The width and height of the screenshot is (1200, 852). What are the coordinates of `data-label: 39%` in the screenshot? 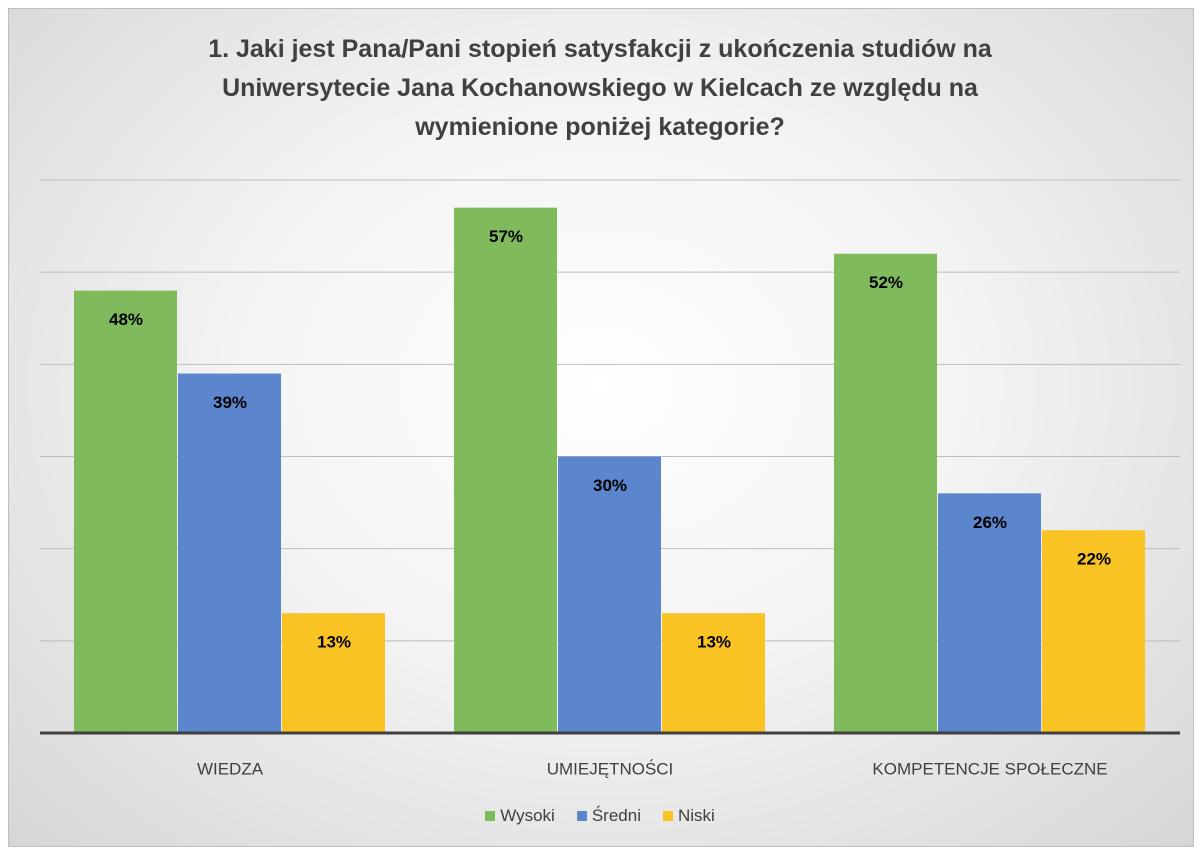 It's located at (230, 402).